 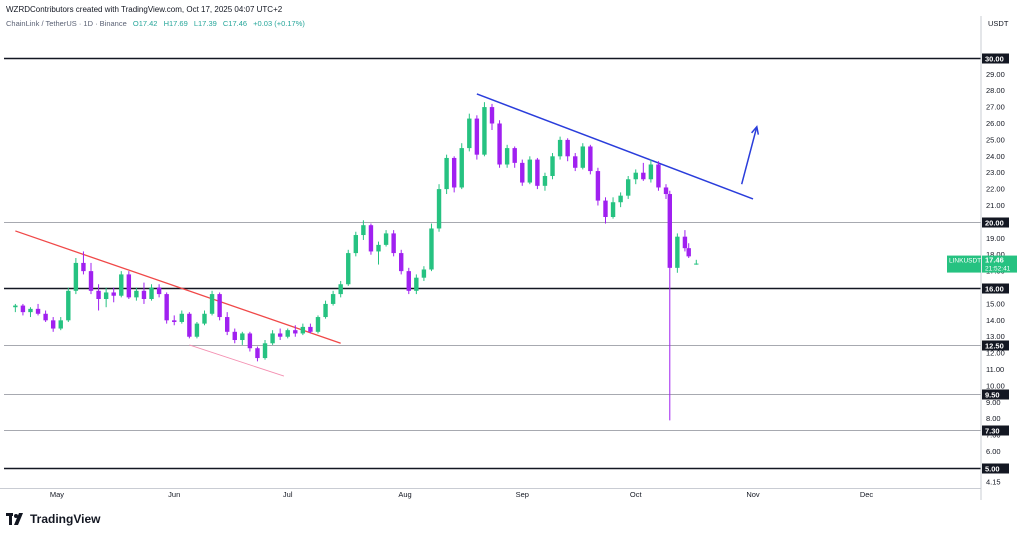 I want to click on price-tick-label: 24.00, so click(x=995, y=156).